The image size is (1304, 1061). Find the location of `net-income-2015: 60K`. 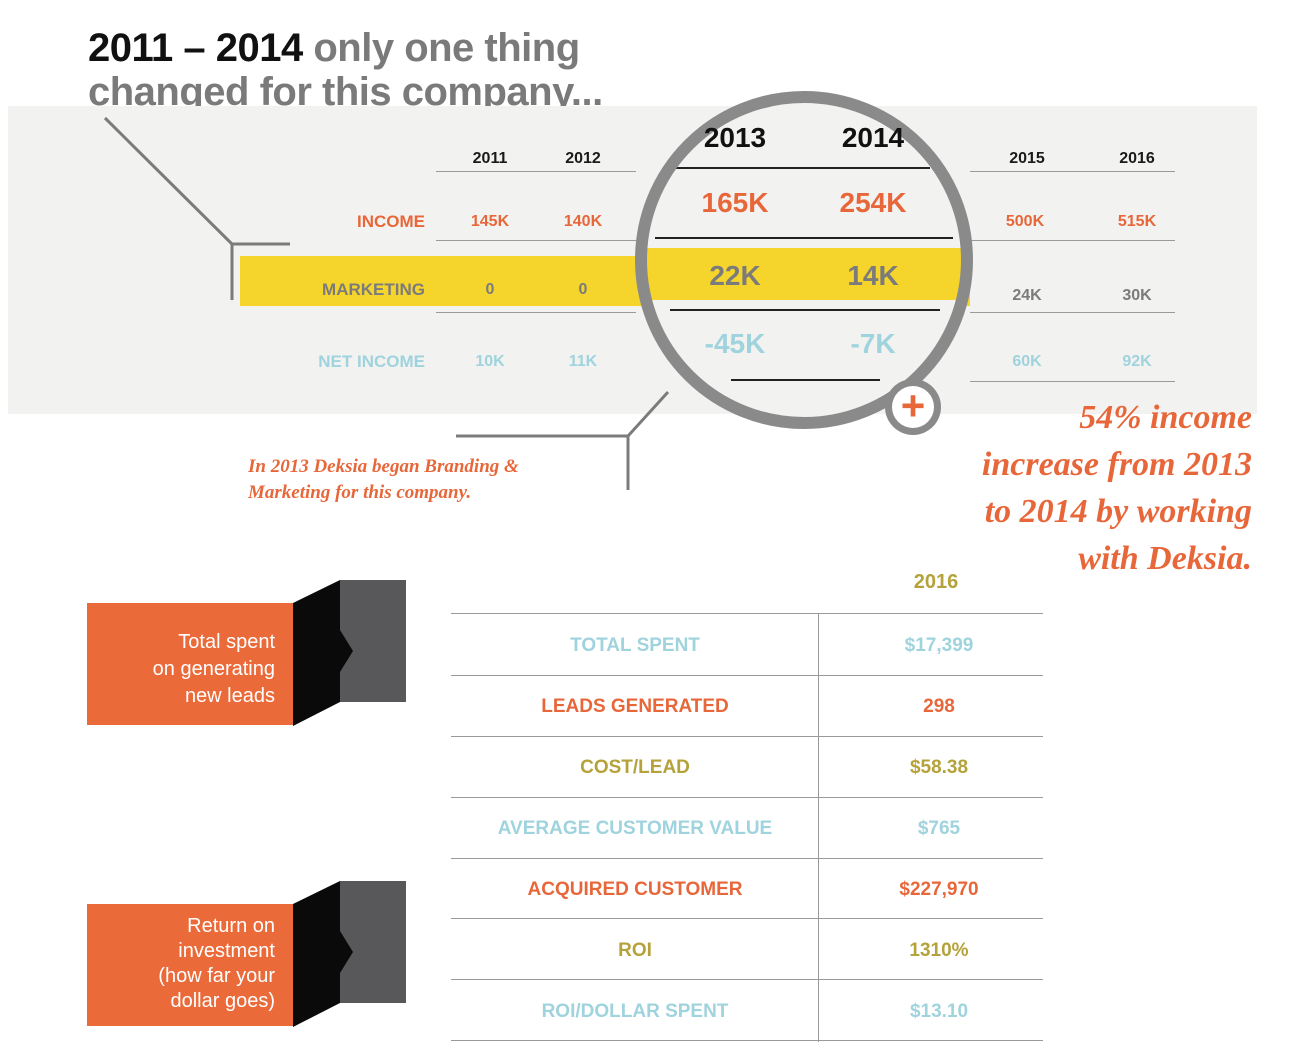

net-income-2015: 60K is located at coordinates (1027, 361).